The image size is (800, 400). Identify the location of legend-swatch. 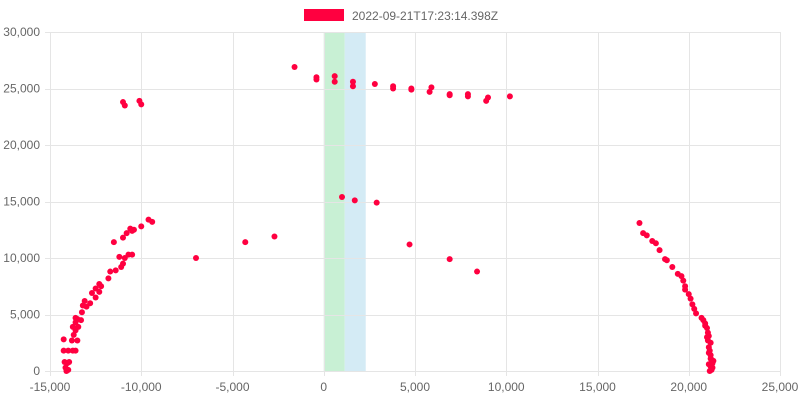
(324, 15).